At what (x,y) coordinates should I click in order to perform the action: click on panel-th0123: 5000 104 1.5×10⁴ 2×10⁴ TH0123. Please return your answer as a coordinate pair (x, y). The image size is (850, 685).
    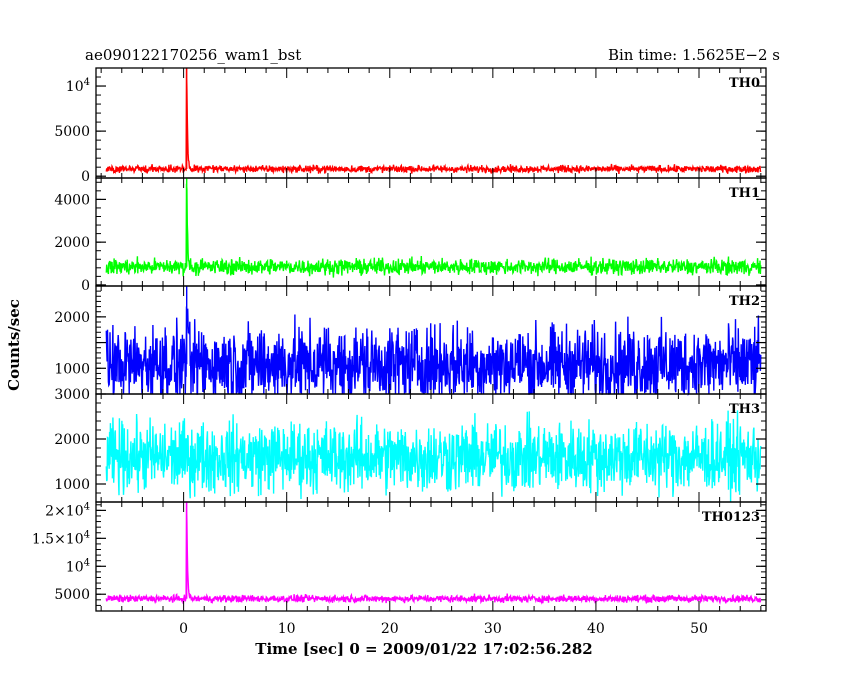
    Looking at the image, I should click on (399, 556).